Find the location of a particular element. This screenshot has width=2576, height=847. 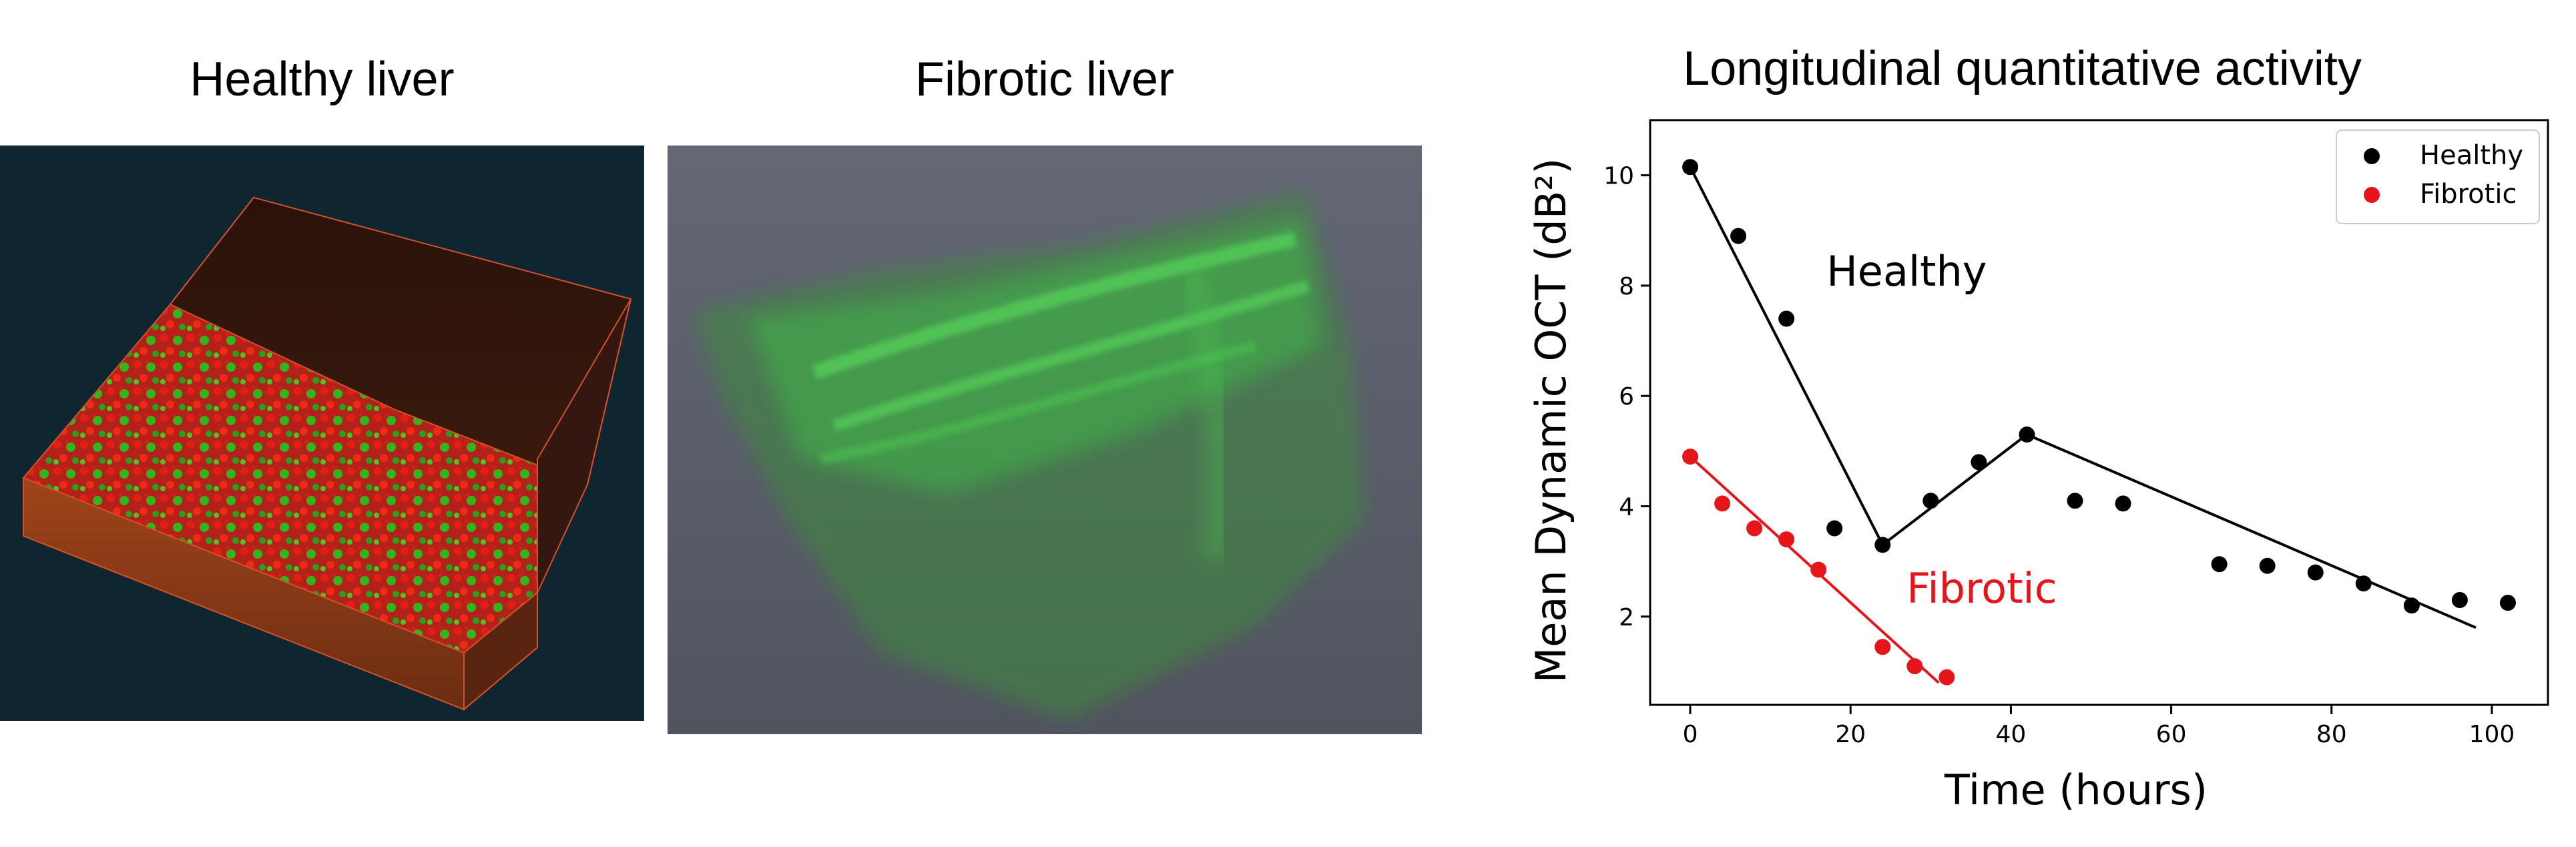

y-tick-label: 6 is located at coordinates (1626, 397).